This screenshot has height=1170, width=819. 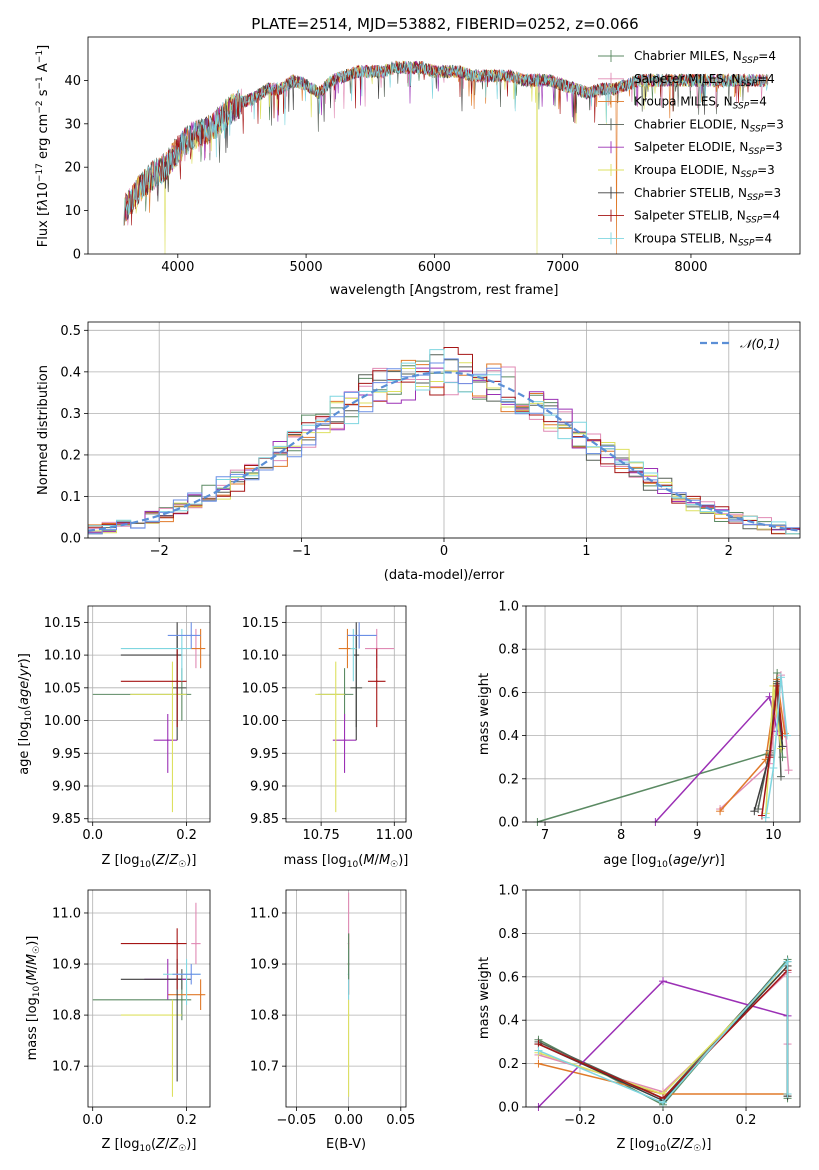 What do you see at coordinates (301, 551) in the screenshot?
I see `x-tick-label: −1` at bounding box center [301, 551].